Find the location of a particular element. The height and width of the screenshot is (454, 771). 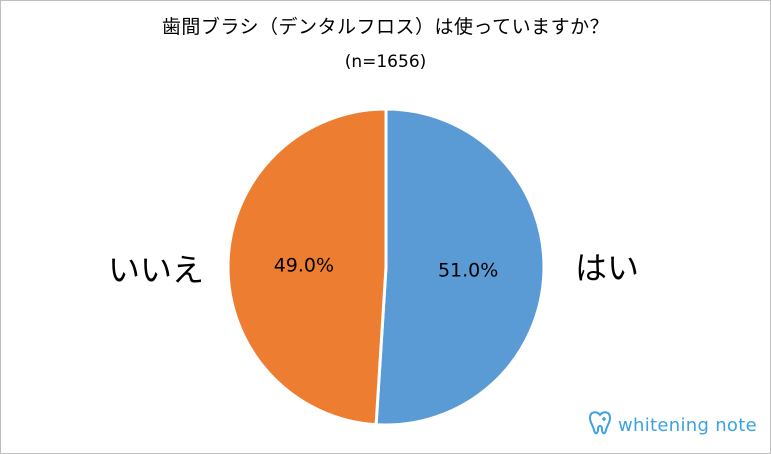

chart-title: 歯間ブラシ（デンタルフロス）は使っていますか？ is located at coordinates (385, 27).